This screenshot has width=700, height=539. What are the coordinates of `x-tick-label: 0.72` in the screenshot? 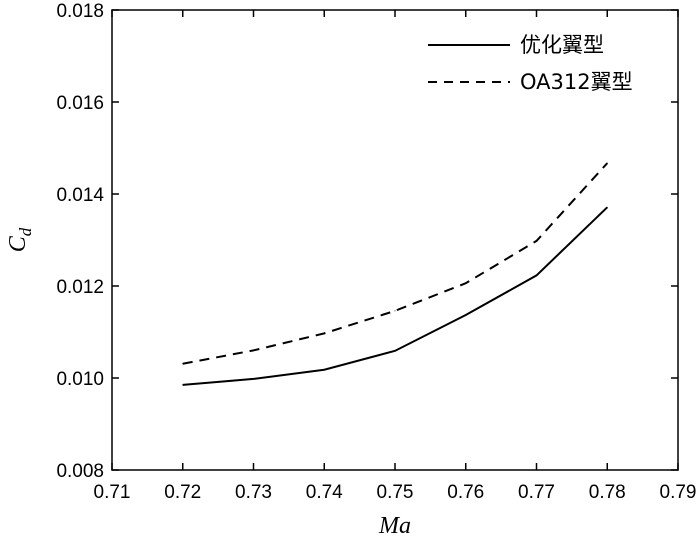 It's located at (182, 492).